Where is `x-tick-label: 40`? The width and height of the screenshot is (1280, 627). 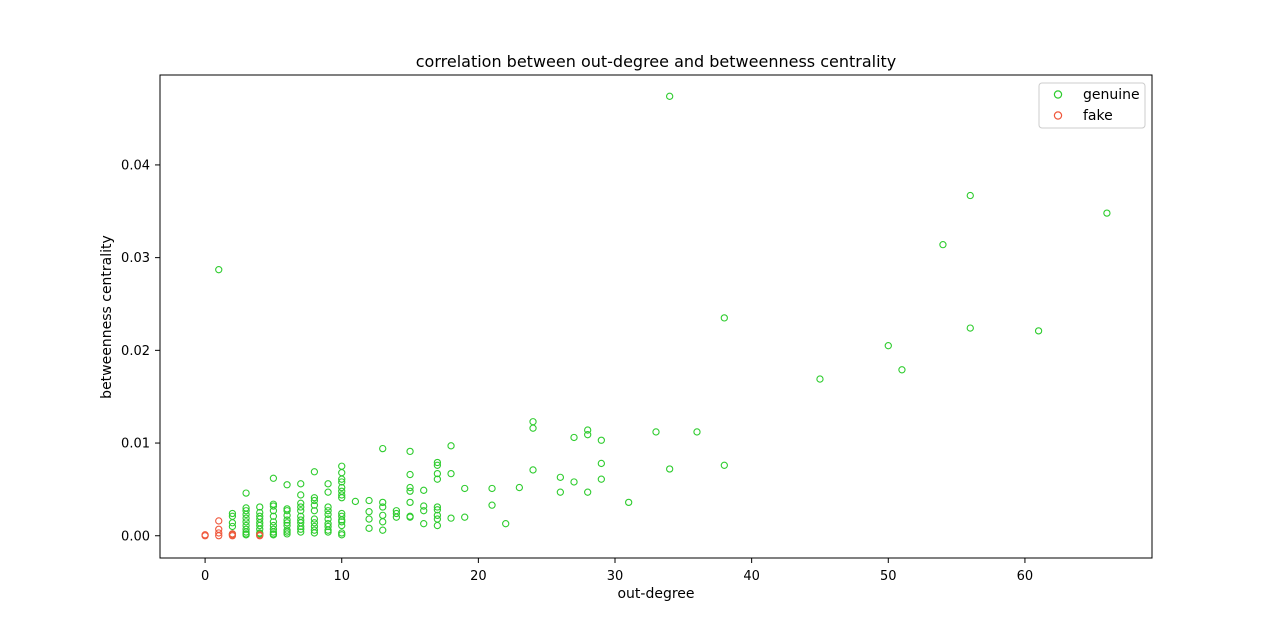
x-tick-label: 40 is located at coordinates (751, 576).